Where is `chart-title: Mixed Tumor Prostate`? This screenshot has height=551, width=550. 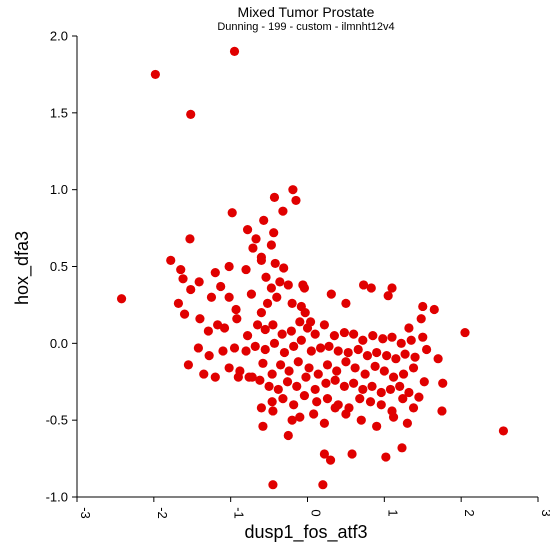
chart-title: Mixed Tumor Prostate is located at coordinates (306, 12).